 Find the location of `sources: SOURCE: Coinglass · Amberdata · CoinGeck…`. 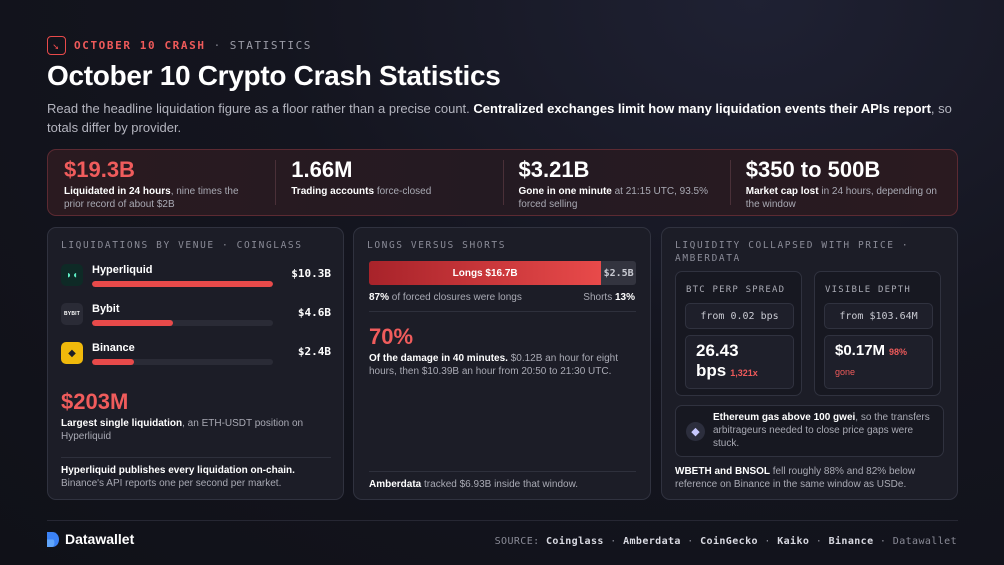

sources: SOURCE: Coinglass · Amberdata · CoinGeck… is located at coordinates (726, 541).